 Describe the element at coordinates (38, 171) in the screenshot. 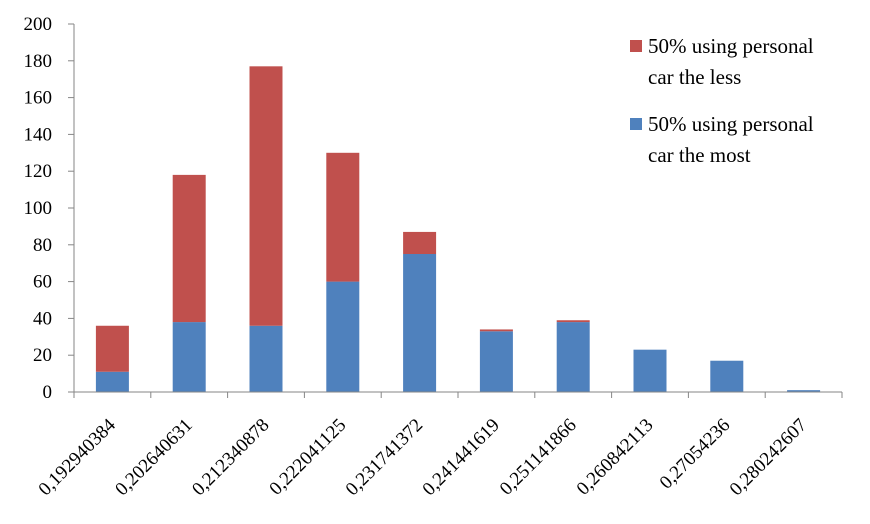

I see `y-tick-label: 120` at that location.